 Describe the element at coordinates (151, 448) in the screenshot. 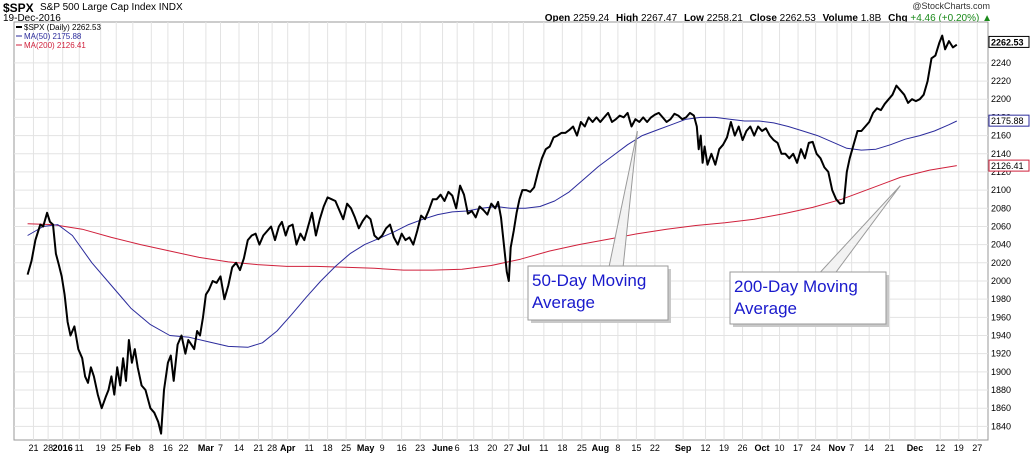

I see `x-tick-label: 8` at that location.